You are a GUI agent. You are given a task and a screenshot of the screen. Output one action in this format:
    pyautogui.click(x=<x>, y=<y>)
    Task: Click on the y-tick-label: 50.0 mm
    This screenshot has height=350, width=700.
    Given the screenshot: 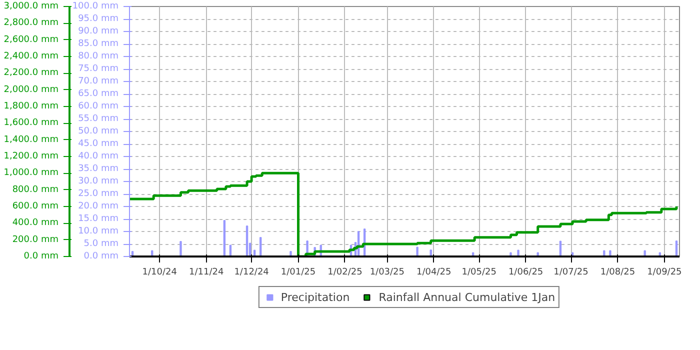 What is the action you would take?
    pyautogui.click(x=98, y=131)
    